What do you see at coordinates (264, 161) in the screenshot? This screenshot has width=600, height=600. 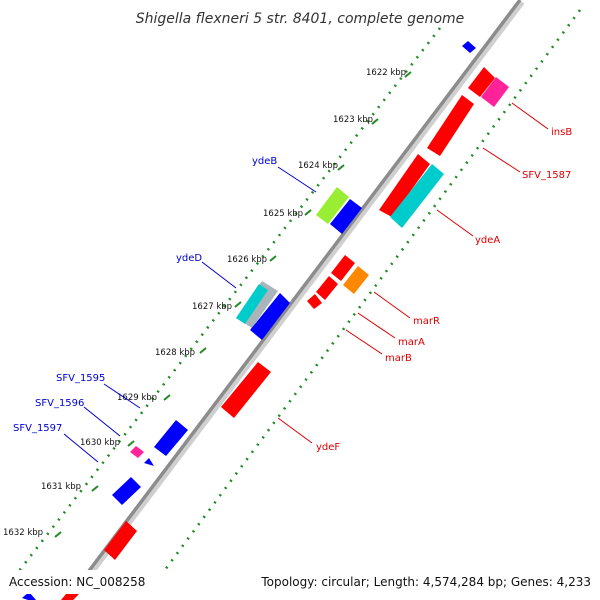 I see `gene-label-ydeB: ydeB` at bounding box center [264, 161].